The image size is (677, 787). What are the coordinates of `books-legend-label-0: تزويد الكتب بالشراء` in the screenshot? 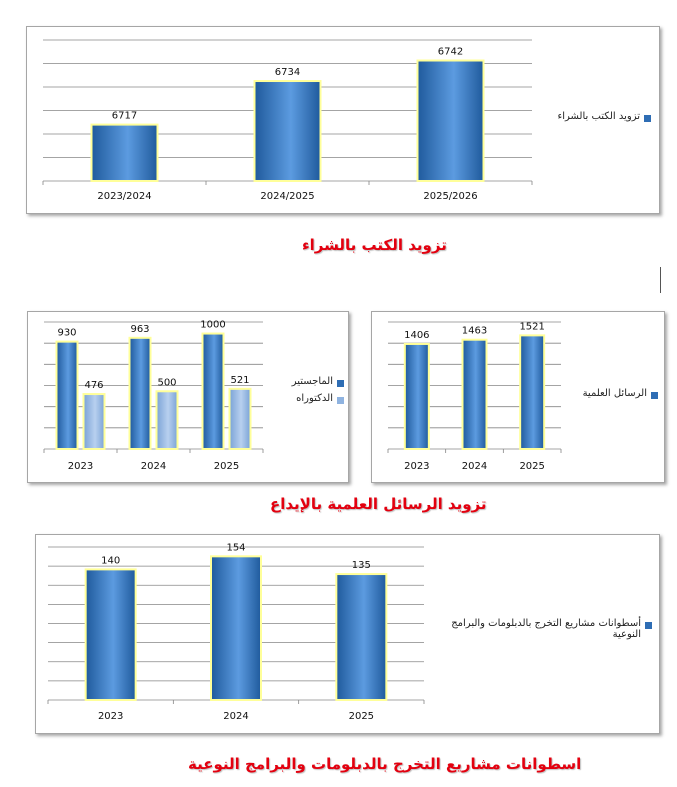 It's located at (599, 116).